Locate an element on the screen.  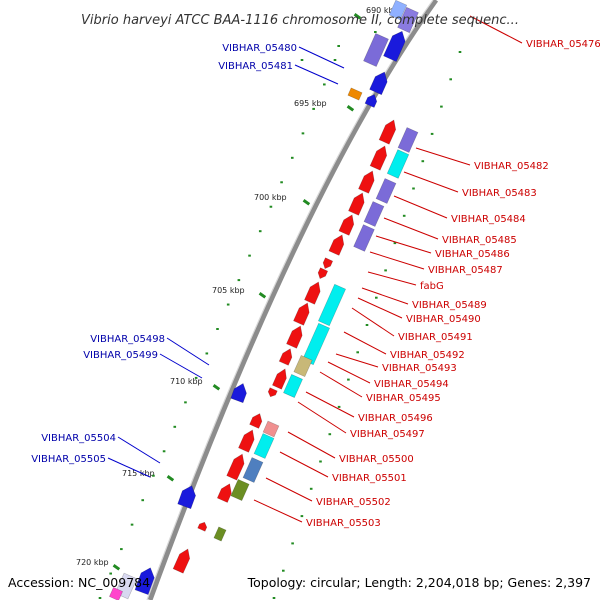
gene-label-plus: VIBHAR_05502 is located at coordinates (353, 502).